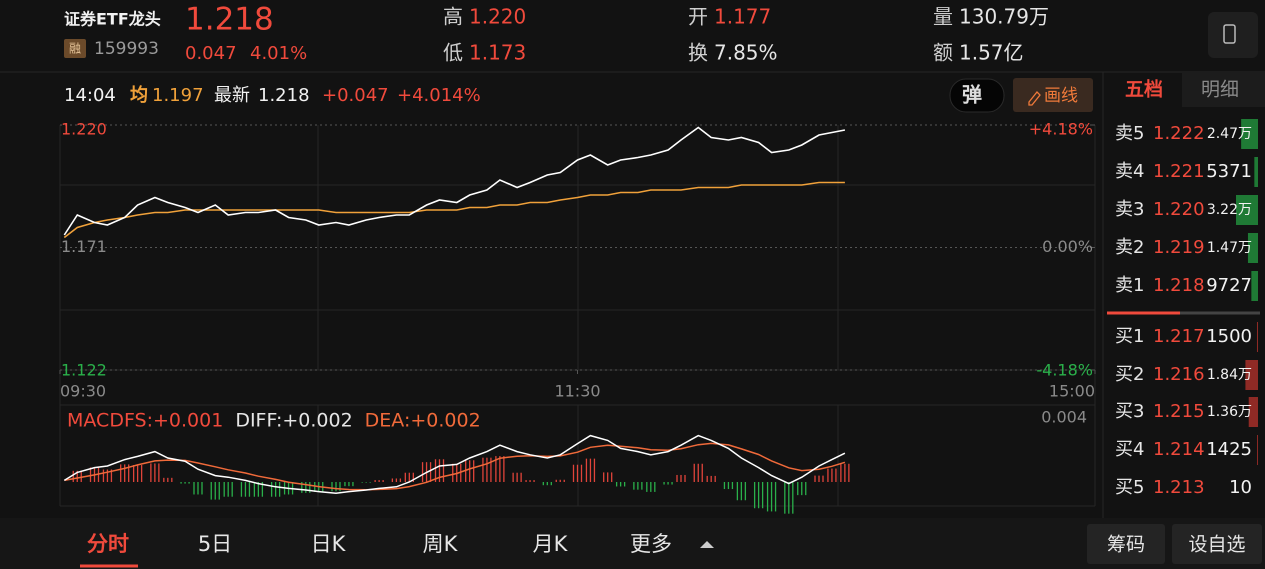 Image resolution: width=1265 pixels, height=569 pixels. I want to click on level-price: 1.218, so click(1179, 285).